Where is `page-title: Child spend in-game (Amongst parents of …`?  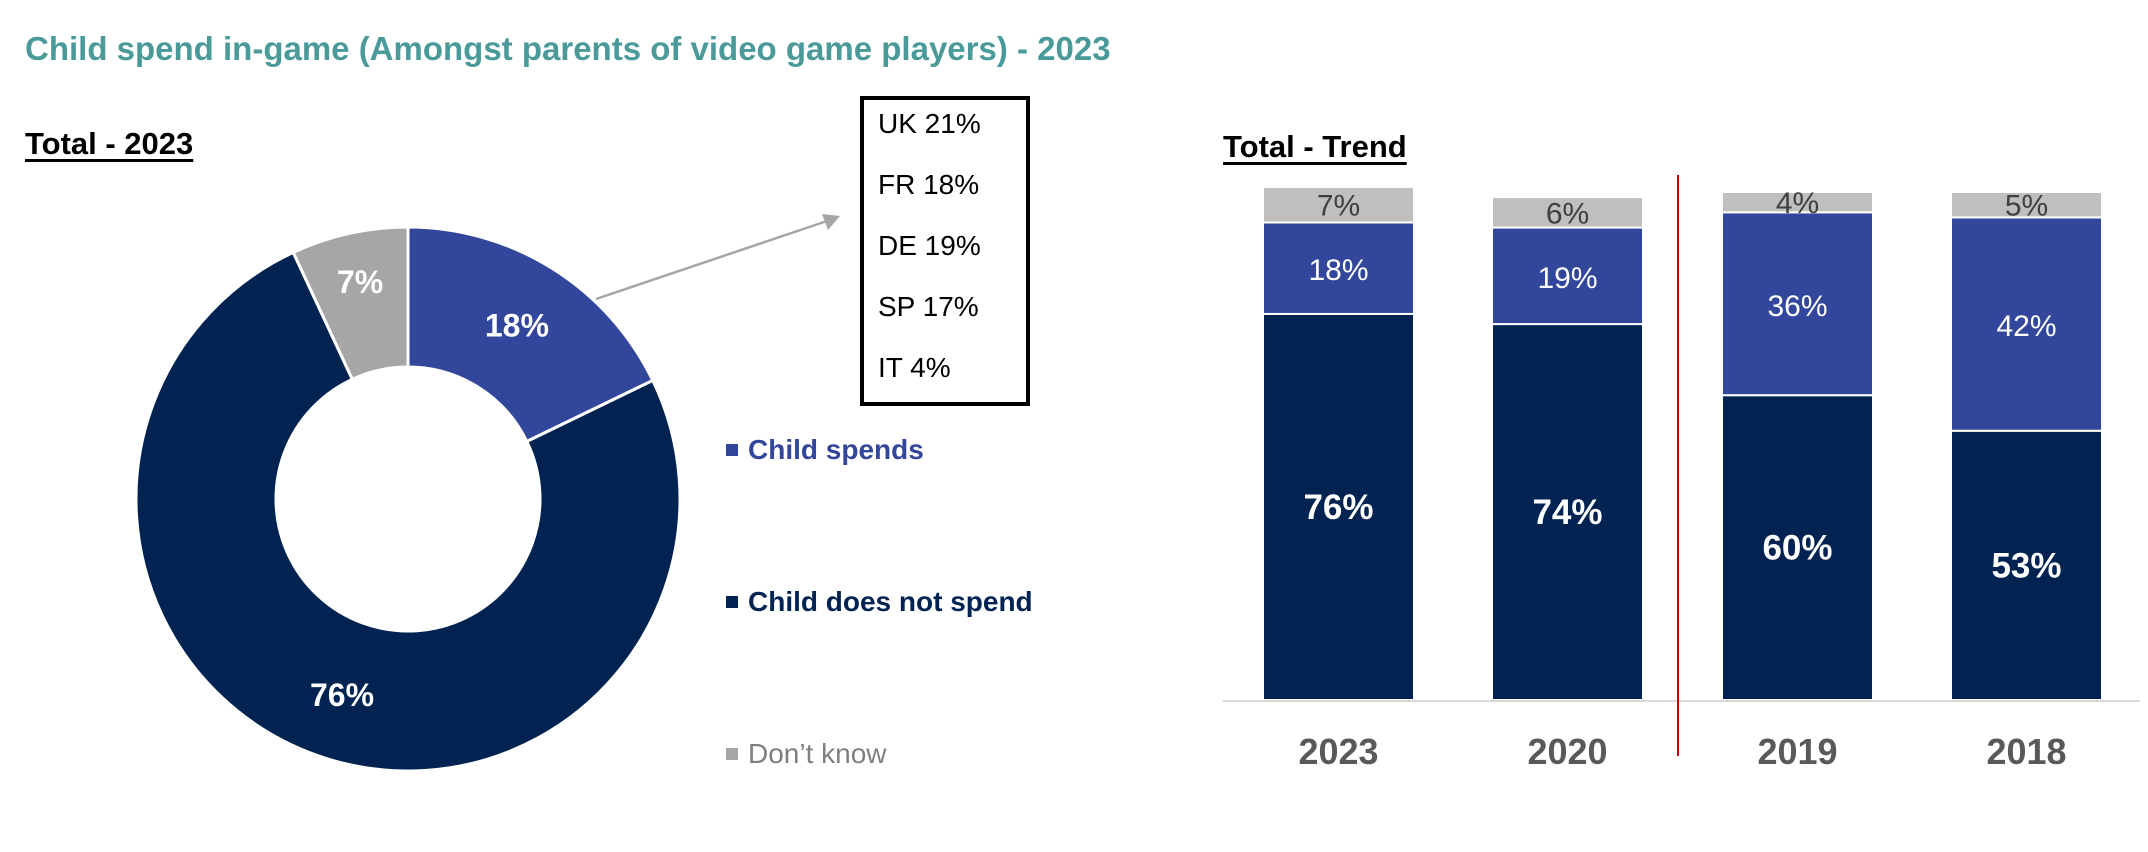
page-title: Child spend in-game (Amongst parents of … is located at coordinates (568, 48).